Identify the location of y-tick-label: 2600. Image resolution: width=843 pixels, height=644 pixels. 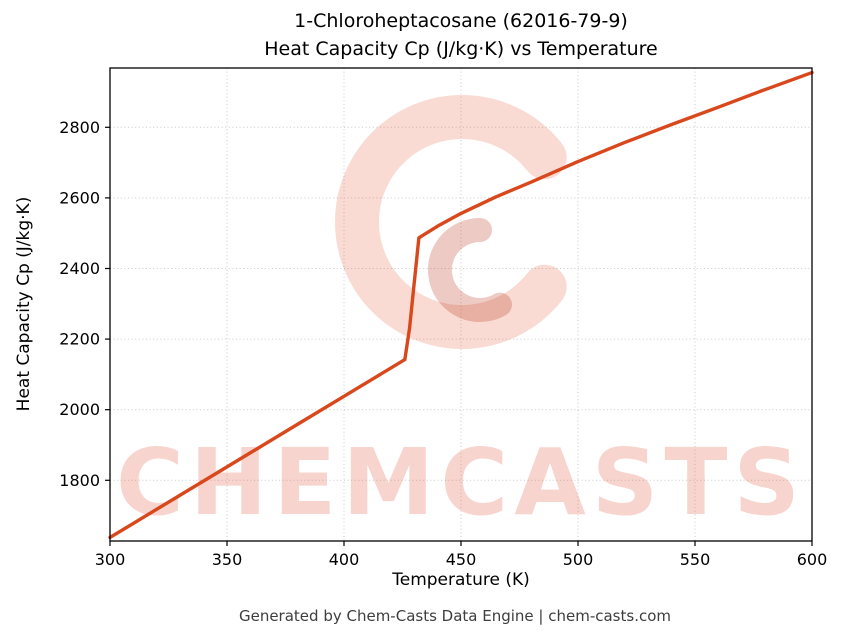
(79, 197).